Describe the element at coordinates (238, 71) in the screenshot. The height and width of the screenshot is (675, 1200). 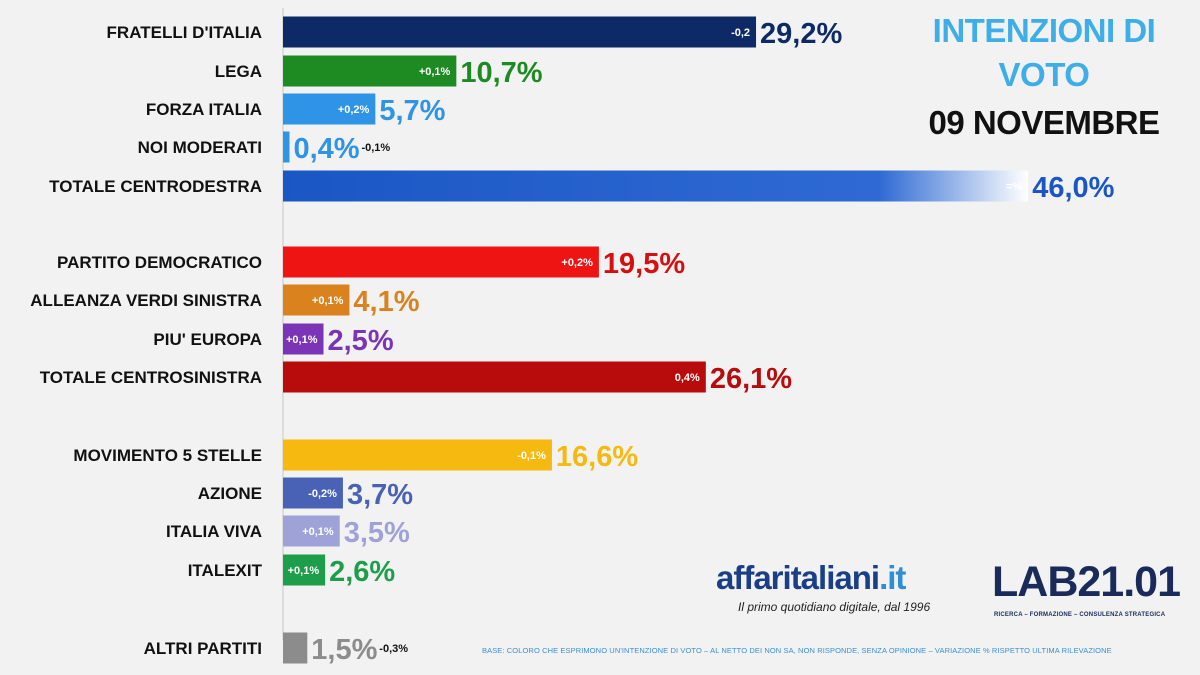
I see `category-label: LEGA` at that location.